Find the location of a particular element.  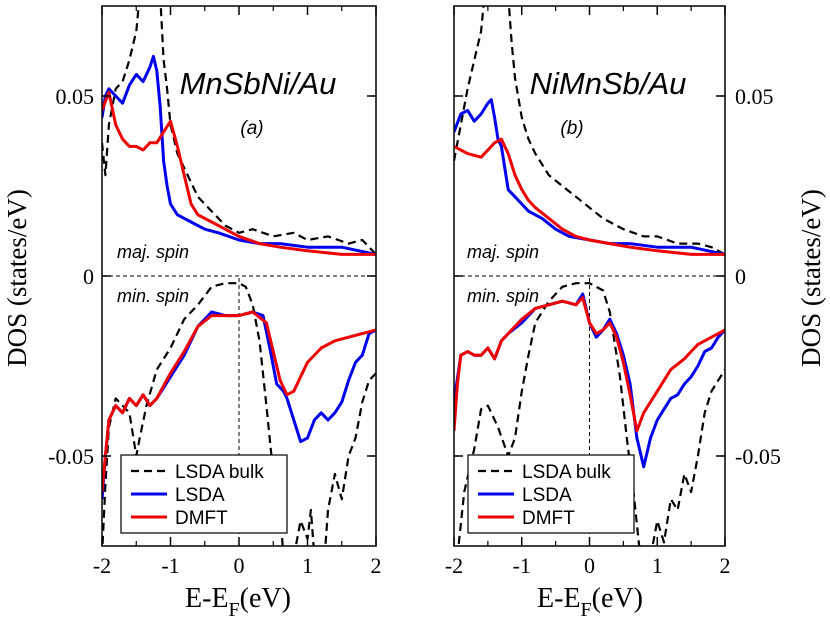

panel-label: (b) is located at coordinates (571, 128).